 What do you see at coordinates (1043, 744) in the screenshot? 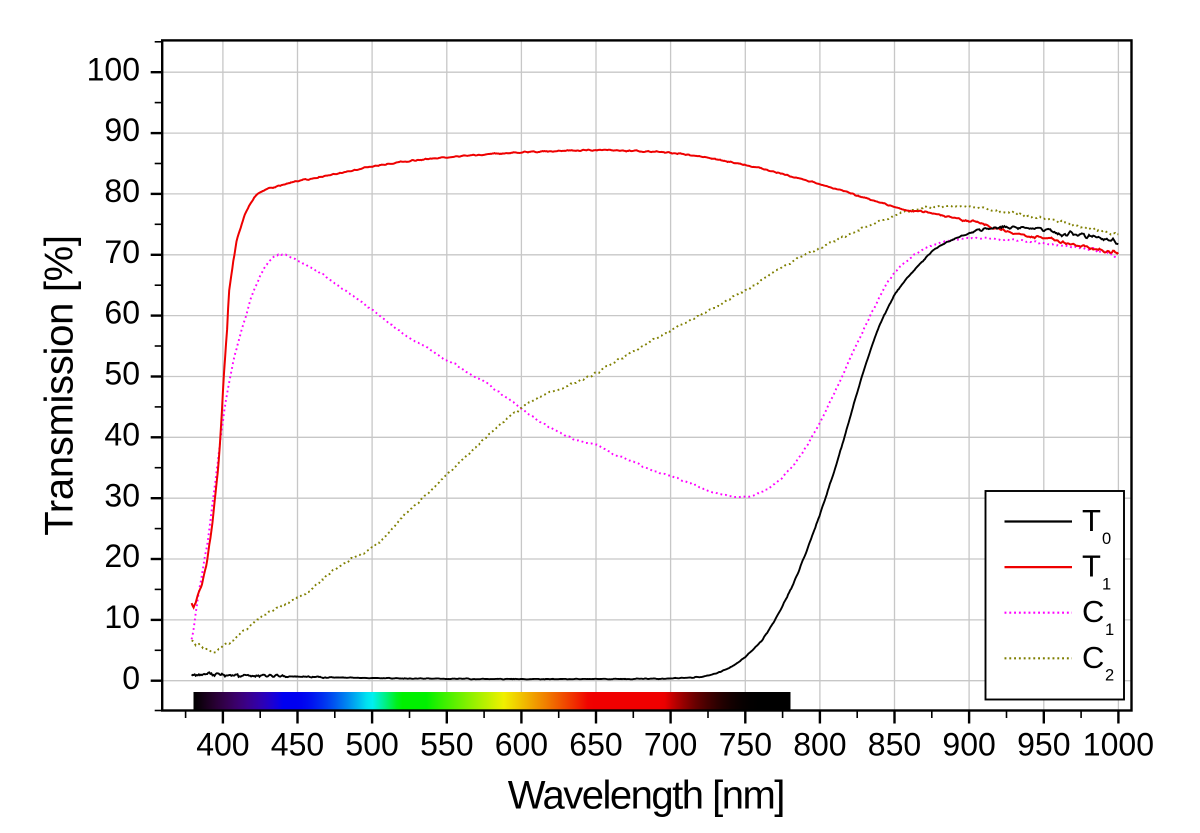
I see `svg-text: 950` at bounding box center [1043, 744].